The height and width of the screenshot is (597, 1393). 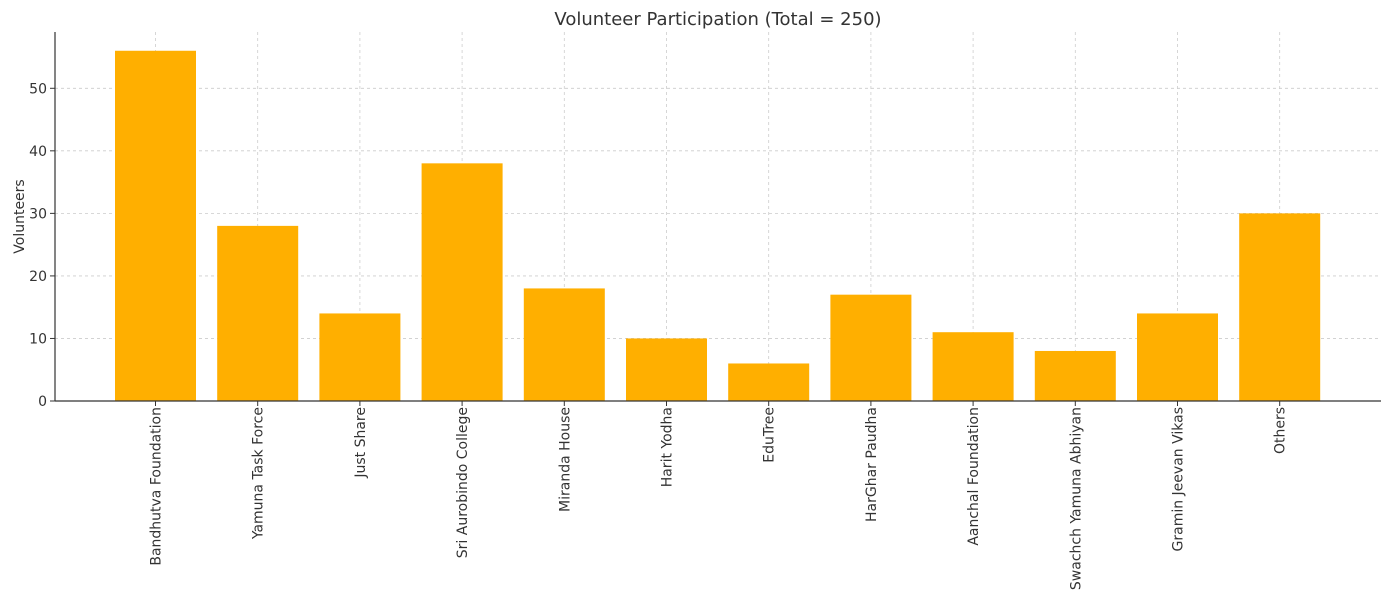 I want to click on bar-harghar-paudha, so click(x=871, y=347).